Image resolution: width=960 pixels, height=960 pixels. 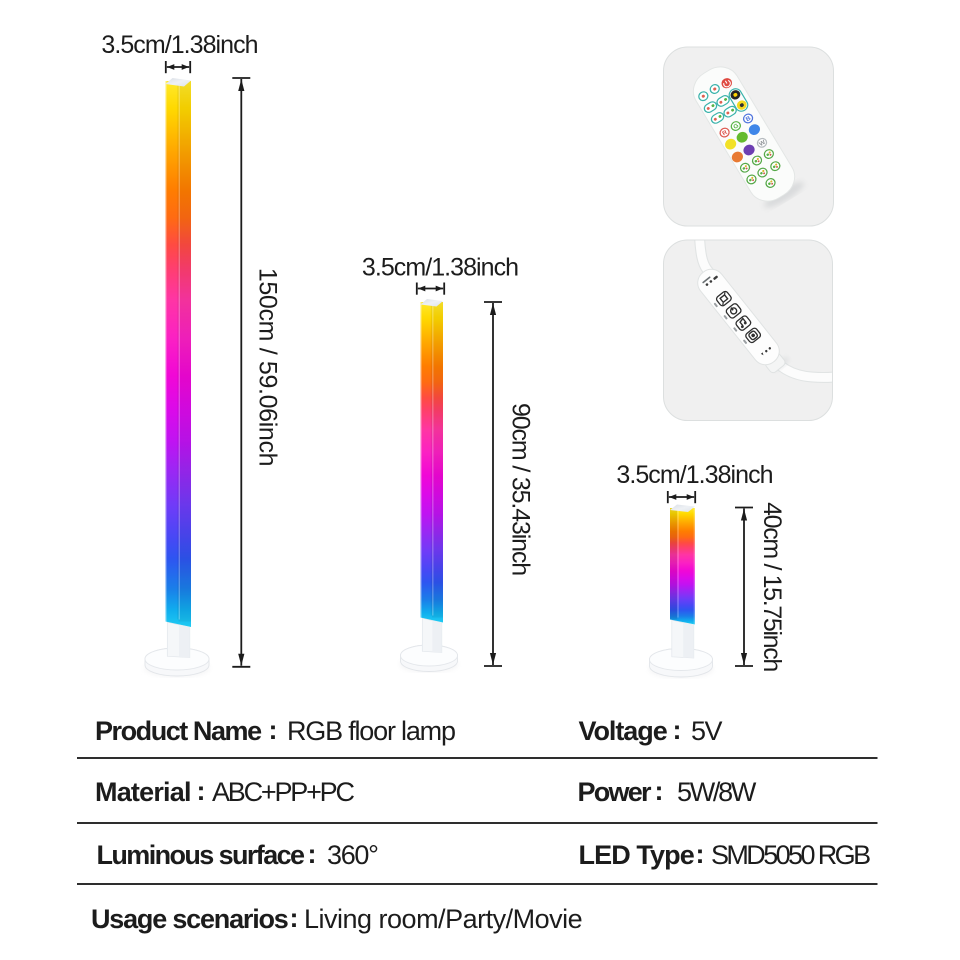 What do you see at coordinates (637, 855) in the screenshot?
I see `svg-text: LED Type` at bounding box center [637, 855].